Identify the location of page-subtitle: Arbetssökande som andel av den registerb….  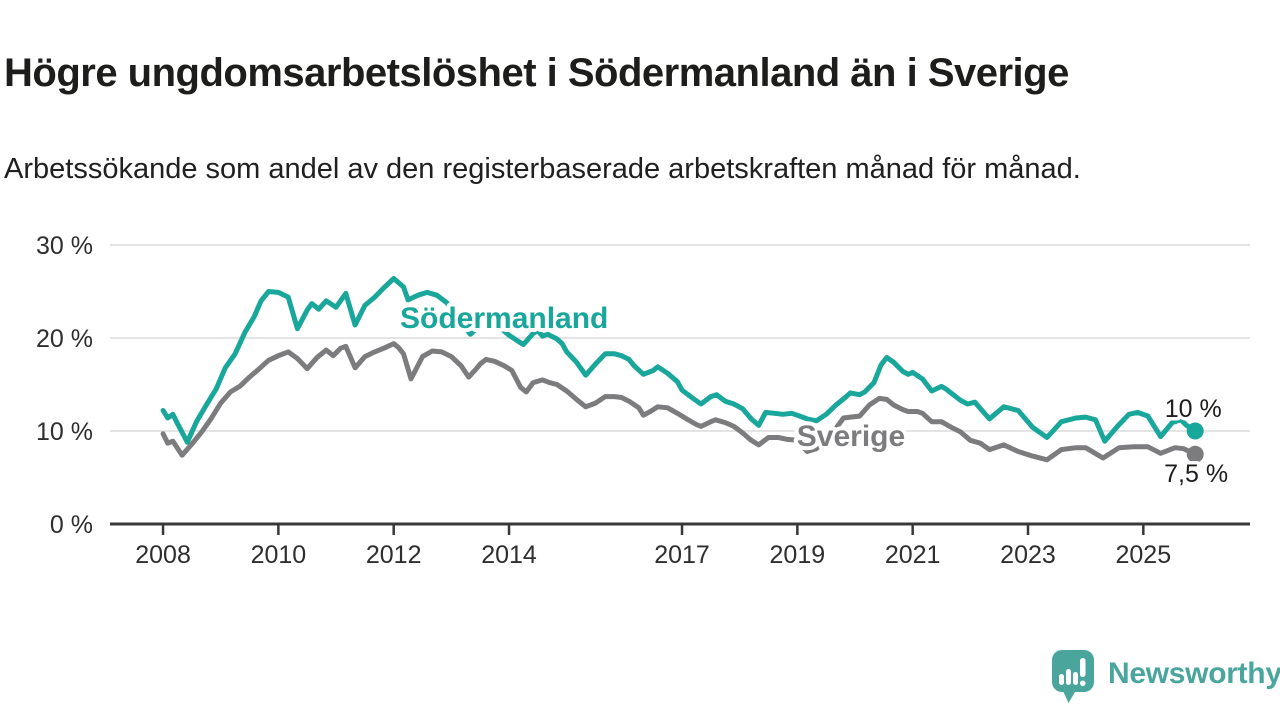
(542, 169).